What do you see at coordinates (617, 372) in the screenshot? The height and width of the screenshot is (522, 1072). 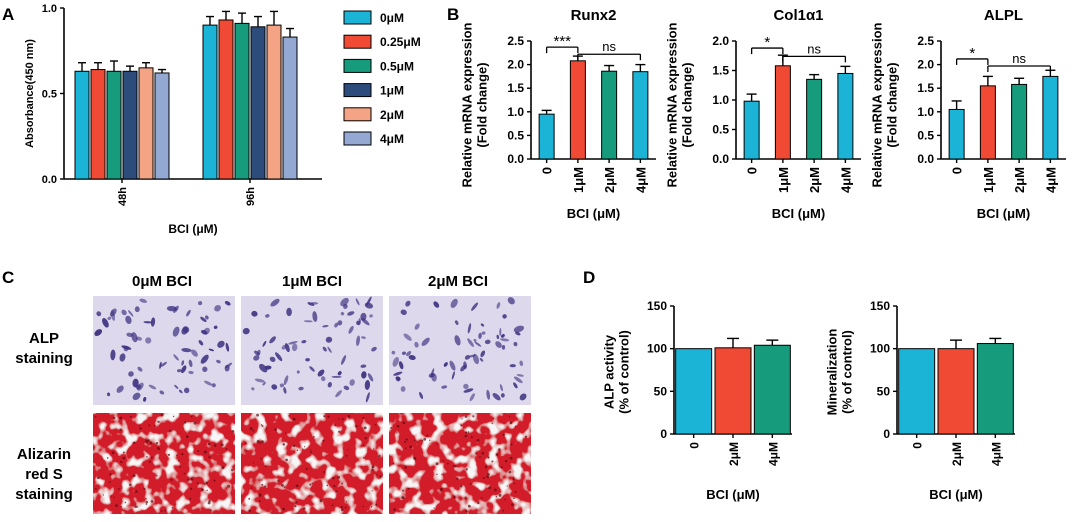 I see `y-axis-label: ALP activity(% of control)` at bounding box center [617, 372].